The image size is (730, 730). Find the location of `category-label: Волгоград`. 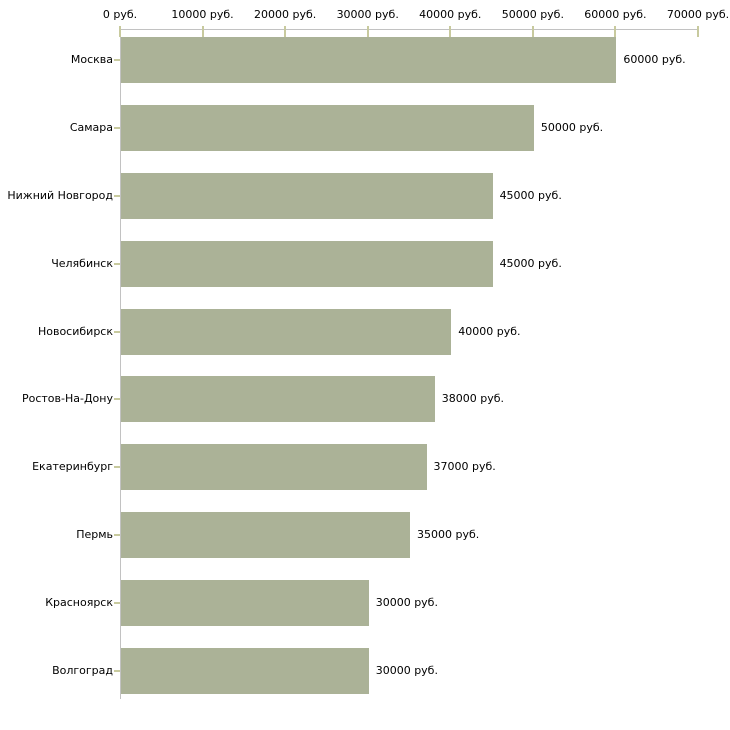

category-label: Волгоград is located at coordinates (82, 670).